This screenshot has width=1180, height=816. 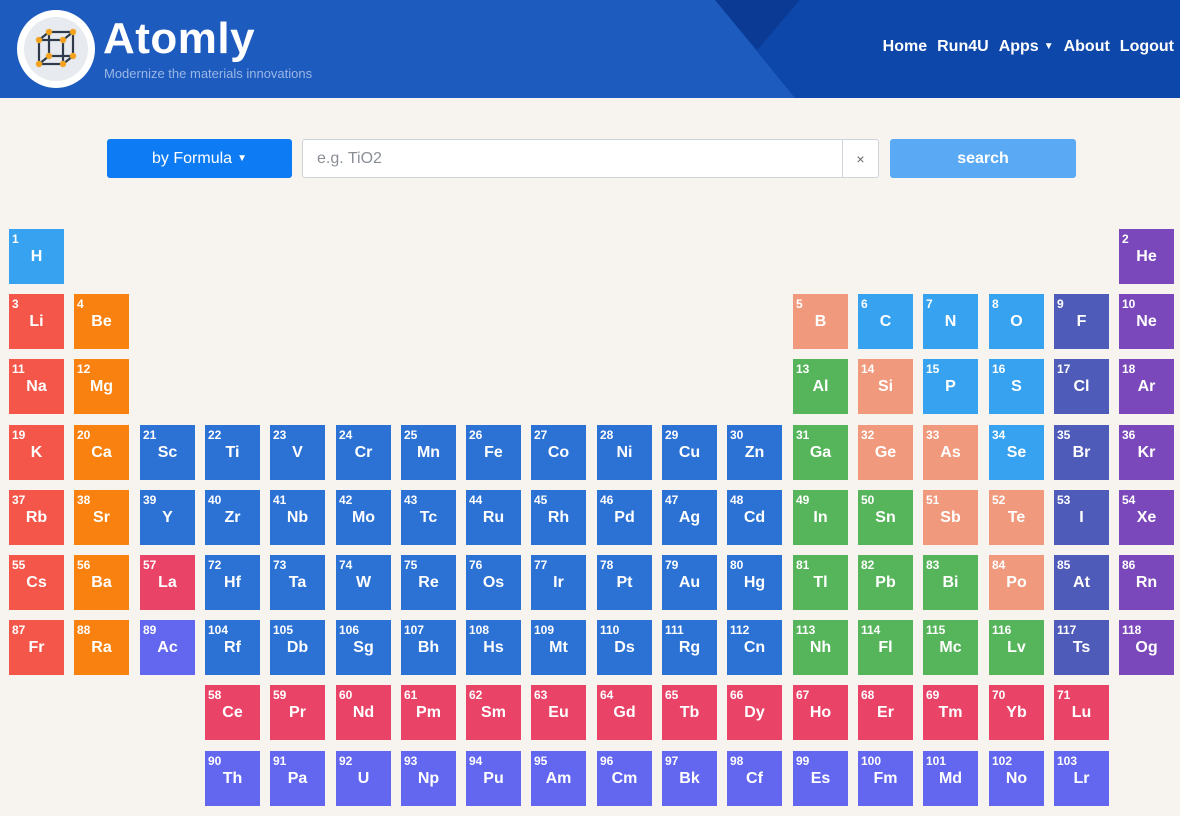 I want to click on element-tile-co: 27 Co, so click(x=558, y=452).